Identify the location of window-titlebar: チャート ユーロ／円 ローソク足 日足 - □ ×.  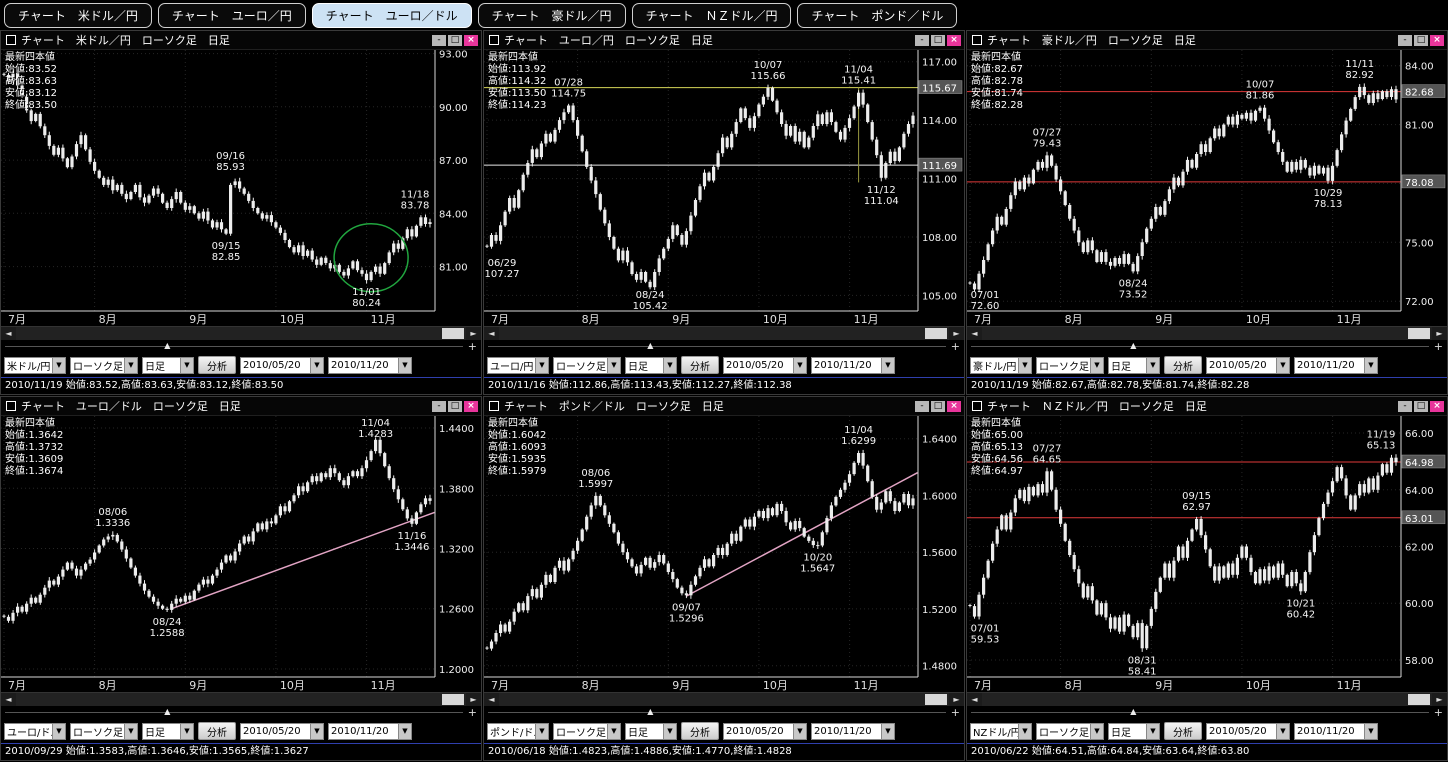
(724, 40).